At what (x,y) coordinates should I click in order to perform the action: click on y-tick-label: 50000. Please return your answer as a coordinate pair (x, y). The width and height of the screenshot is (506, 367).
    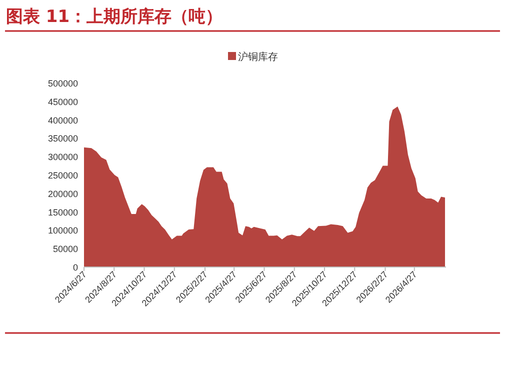
    Looking at the image, I should click on (65, 249).